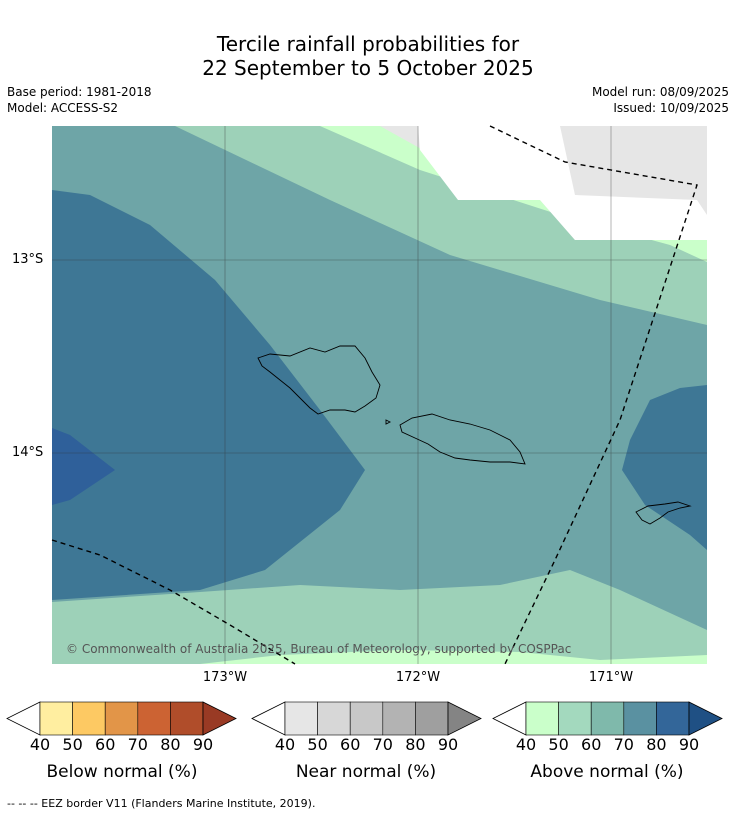 Image resolution: width=736 pixels, height=816 pixels. What do you see at coordinates (660, 92) in the screenshot?
I see `model-run: Model run: 08/09/2025` at bounding box center [660, 92].